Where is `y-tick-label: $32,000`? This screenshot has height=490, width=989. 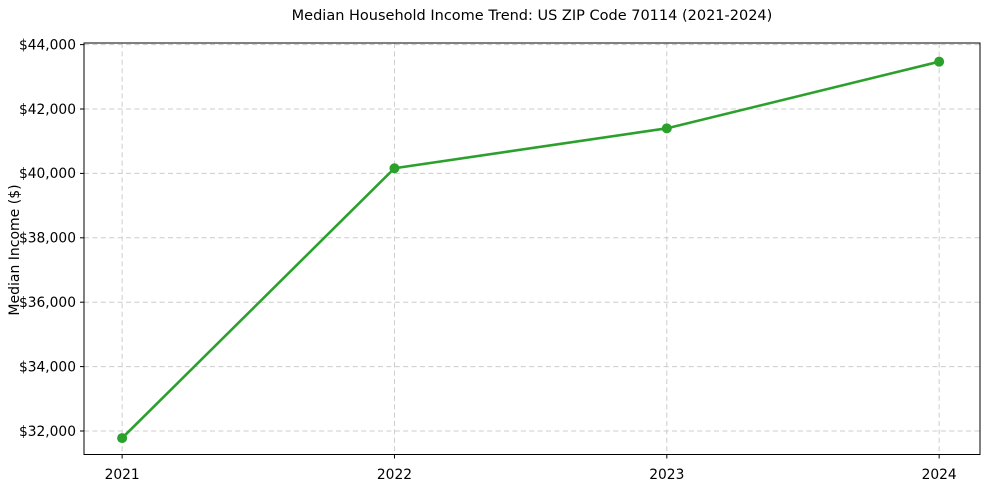
y-tick-label: $32,000 is located at coordinates (47, 432).